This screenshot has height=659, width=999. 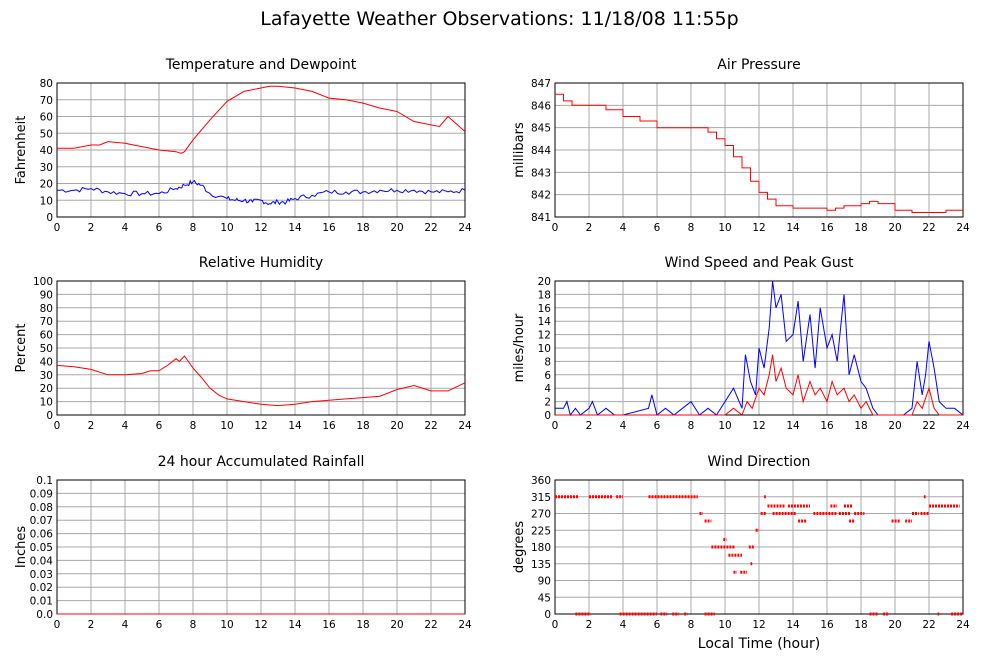 I want to click on y-tick-label: 180, so click(x=541, y=548).